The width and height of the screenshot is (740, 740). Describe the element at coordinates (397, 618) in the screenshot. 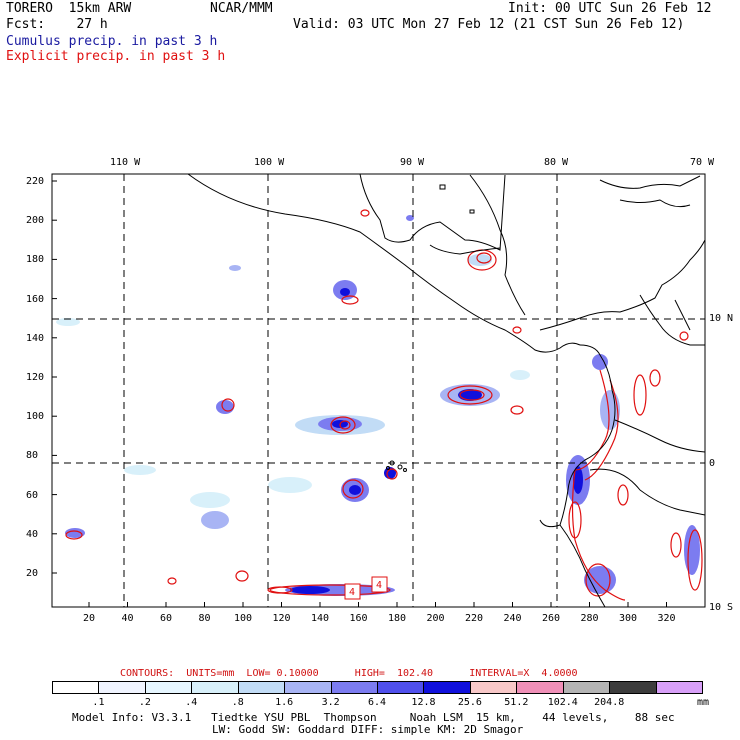

I see `x-tick-label: 180` at that location.